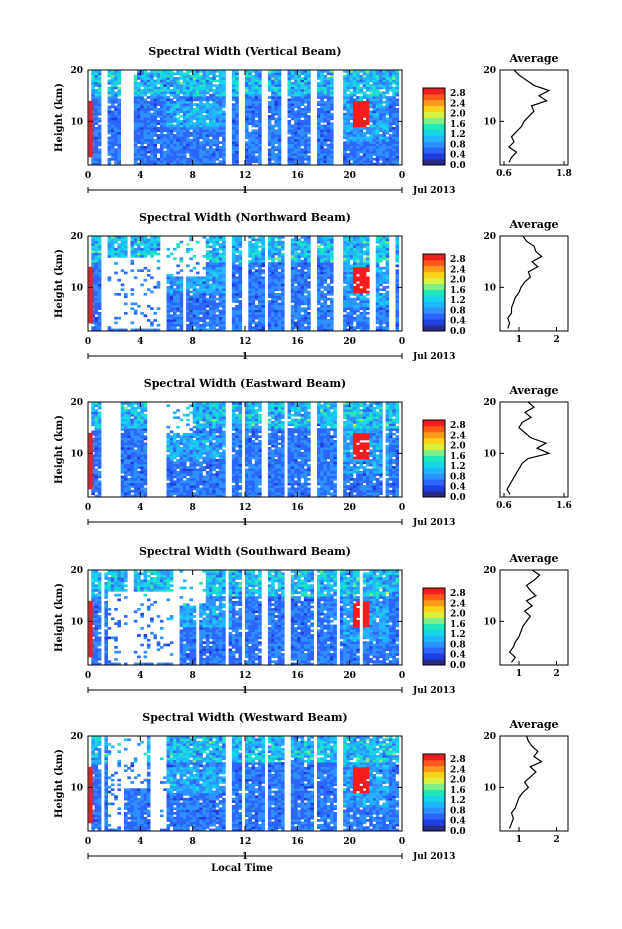 The image size is (622, 929). What do you see at coordinates (193, 176) in the screenshot?
I see `x-tick-label: 8` at bounding box center [193, 176].